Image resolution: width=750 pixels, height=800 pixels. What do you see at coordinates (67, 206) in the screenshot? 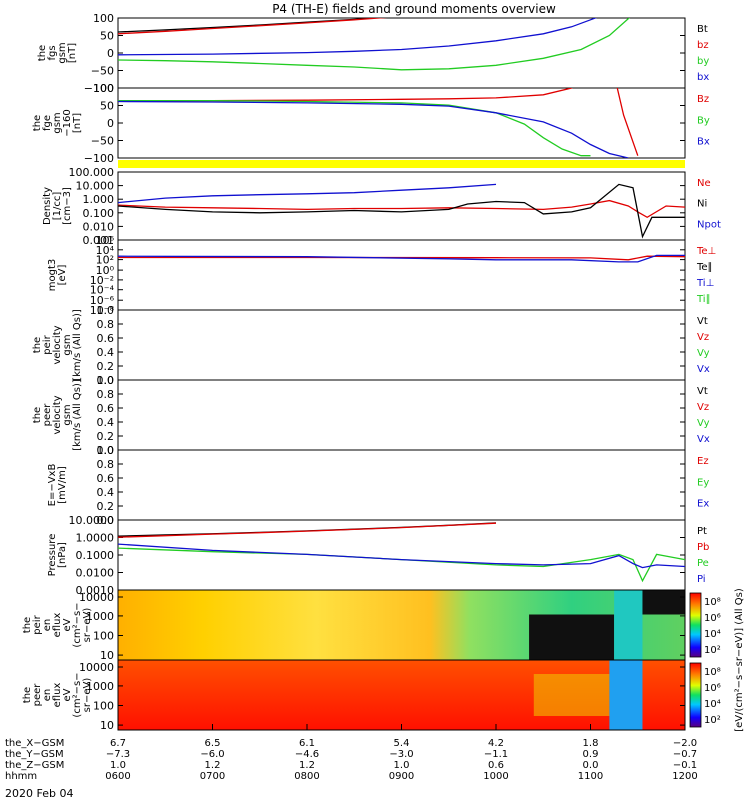
I see `y-axis-label: [cm−3]` at bounding box center [67, 206].